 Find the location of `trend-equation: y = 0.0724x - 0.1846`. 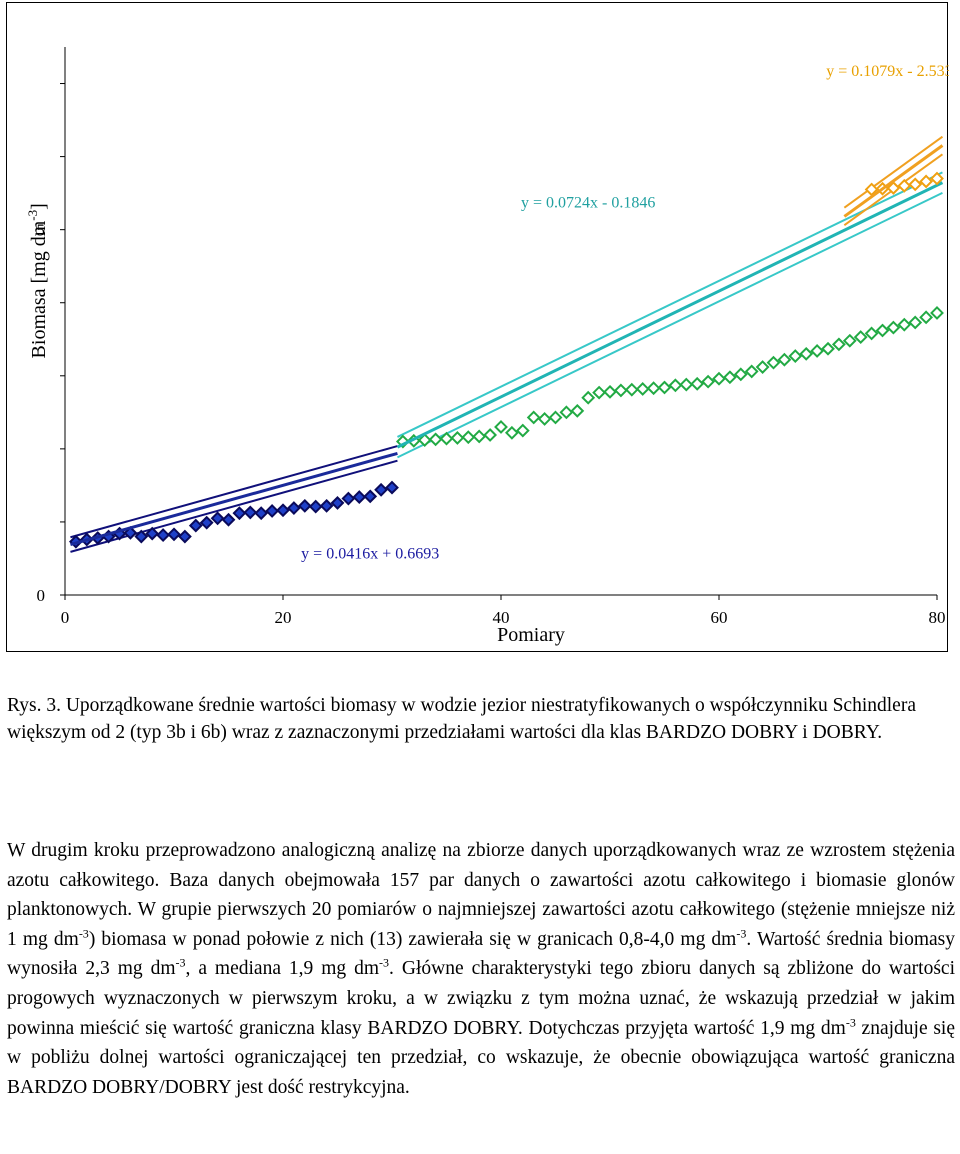

trend-equation: y = 0.0724x - 0.1846 is located at coordinates (588, 203).